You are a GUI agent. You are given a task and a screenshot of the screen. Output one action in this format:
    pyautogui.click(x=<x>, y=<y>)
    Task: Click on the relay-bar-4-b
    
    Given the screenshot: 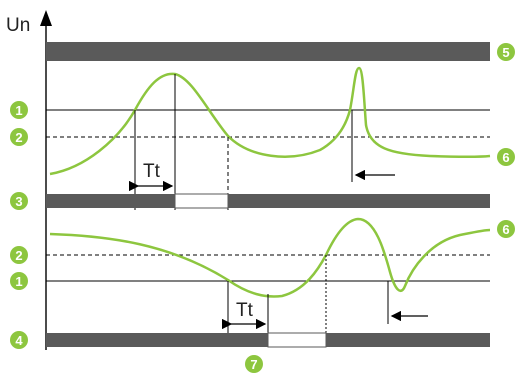 What is the action you would take?
    pyautogui.click(x=408, y=340)
    